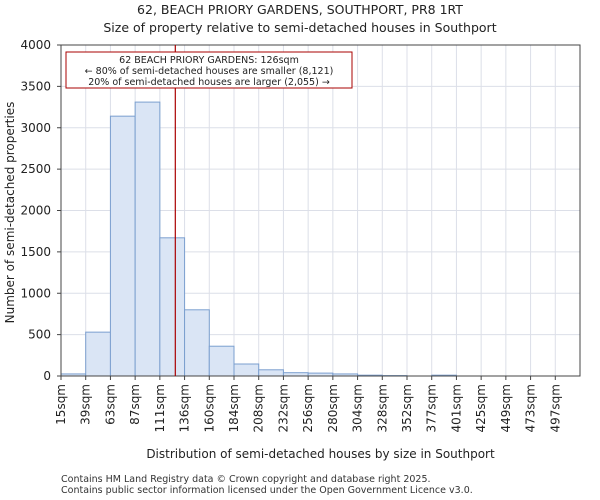  Describe the element at coordinates (160, 408) in the screenshot. I see `x-tick-label: 111sqm` at that location.